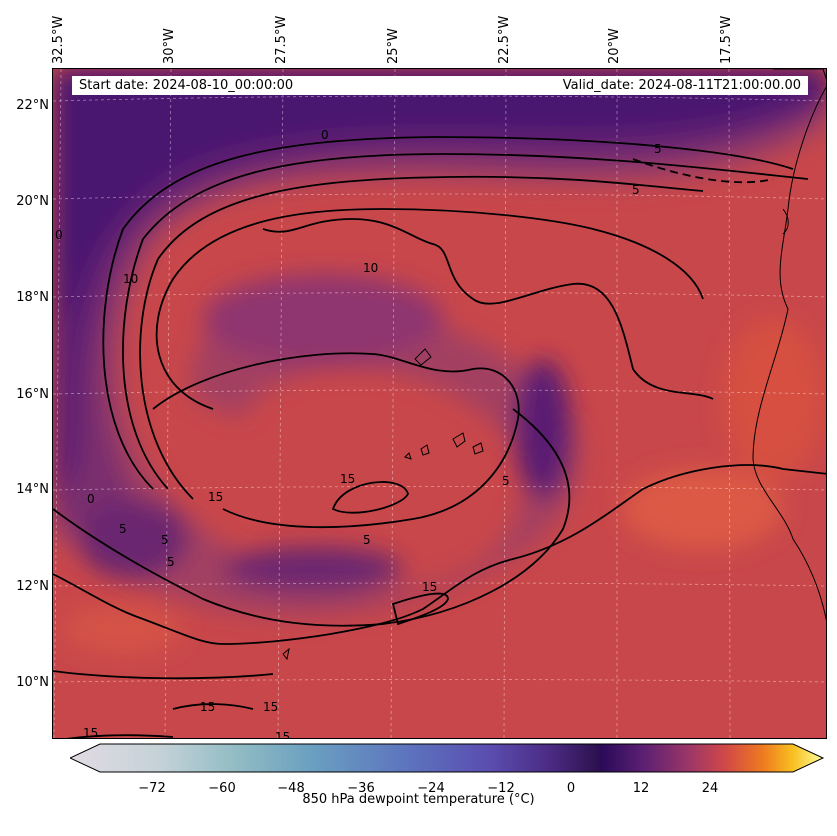 Image resolution: width=837 pixels, height=836 pixels. I want to click on colorbar-gradient, so click(447, 758).